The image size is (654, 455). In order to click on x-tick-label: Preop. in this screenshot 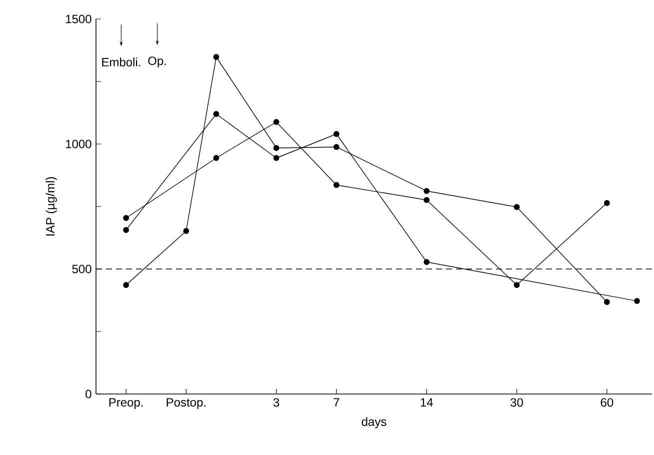, I will do `click(126, 403)`.